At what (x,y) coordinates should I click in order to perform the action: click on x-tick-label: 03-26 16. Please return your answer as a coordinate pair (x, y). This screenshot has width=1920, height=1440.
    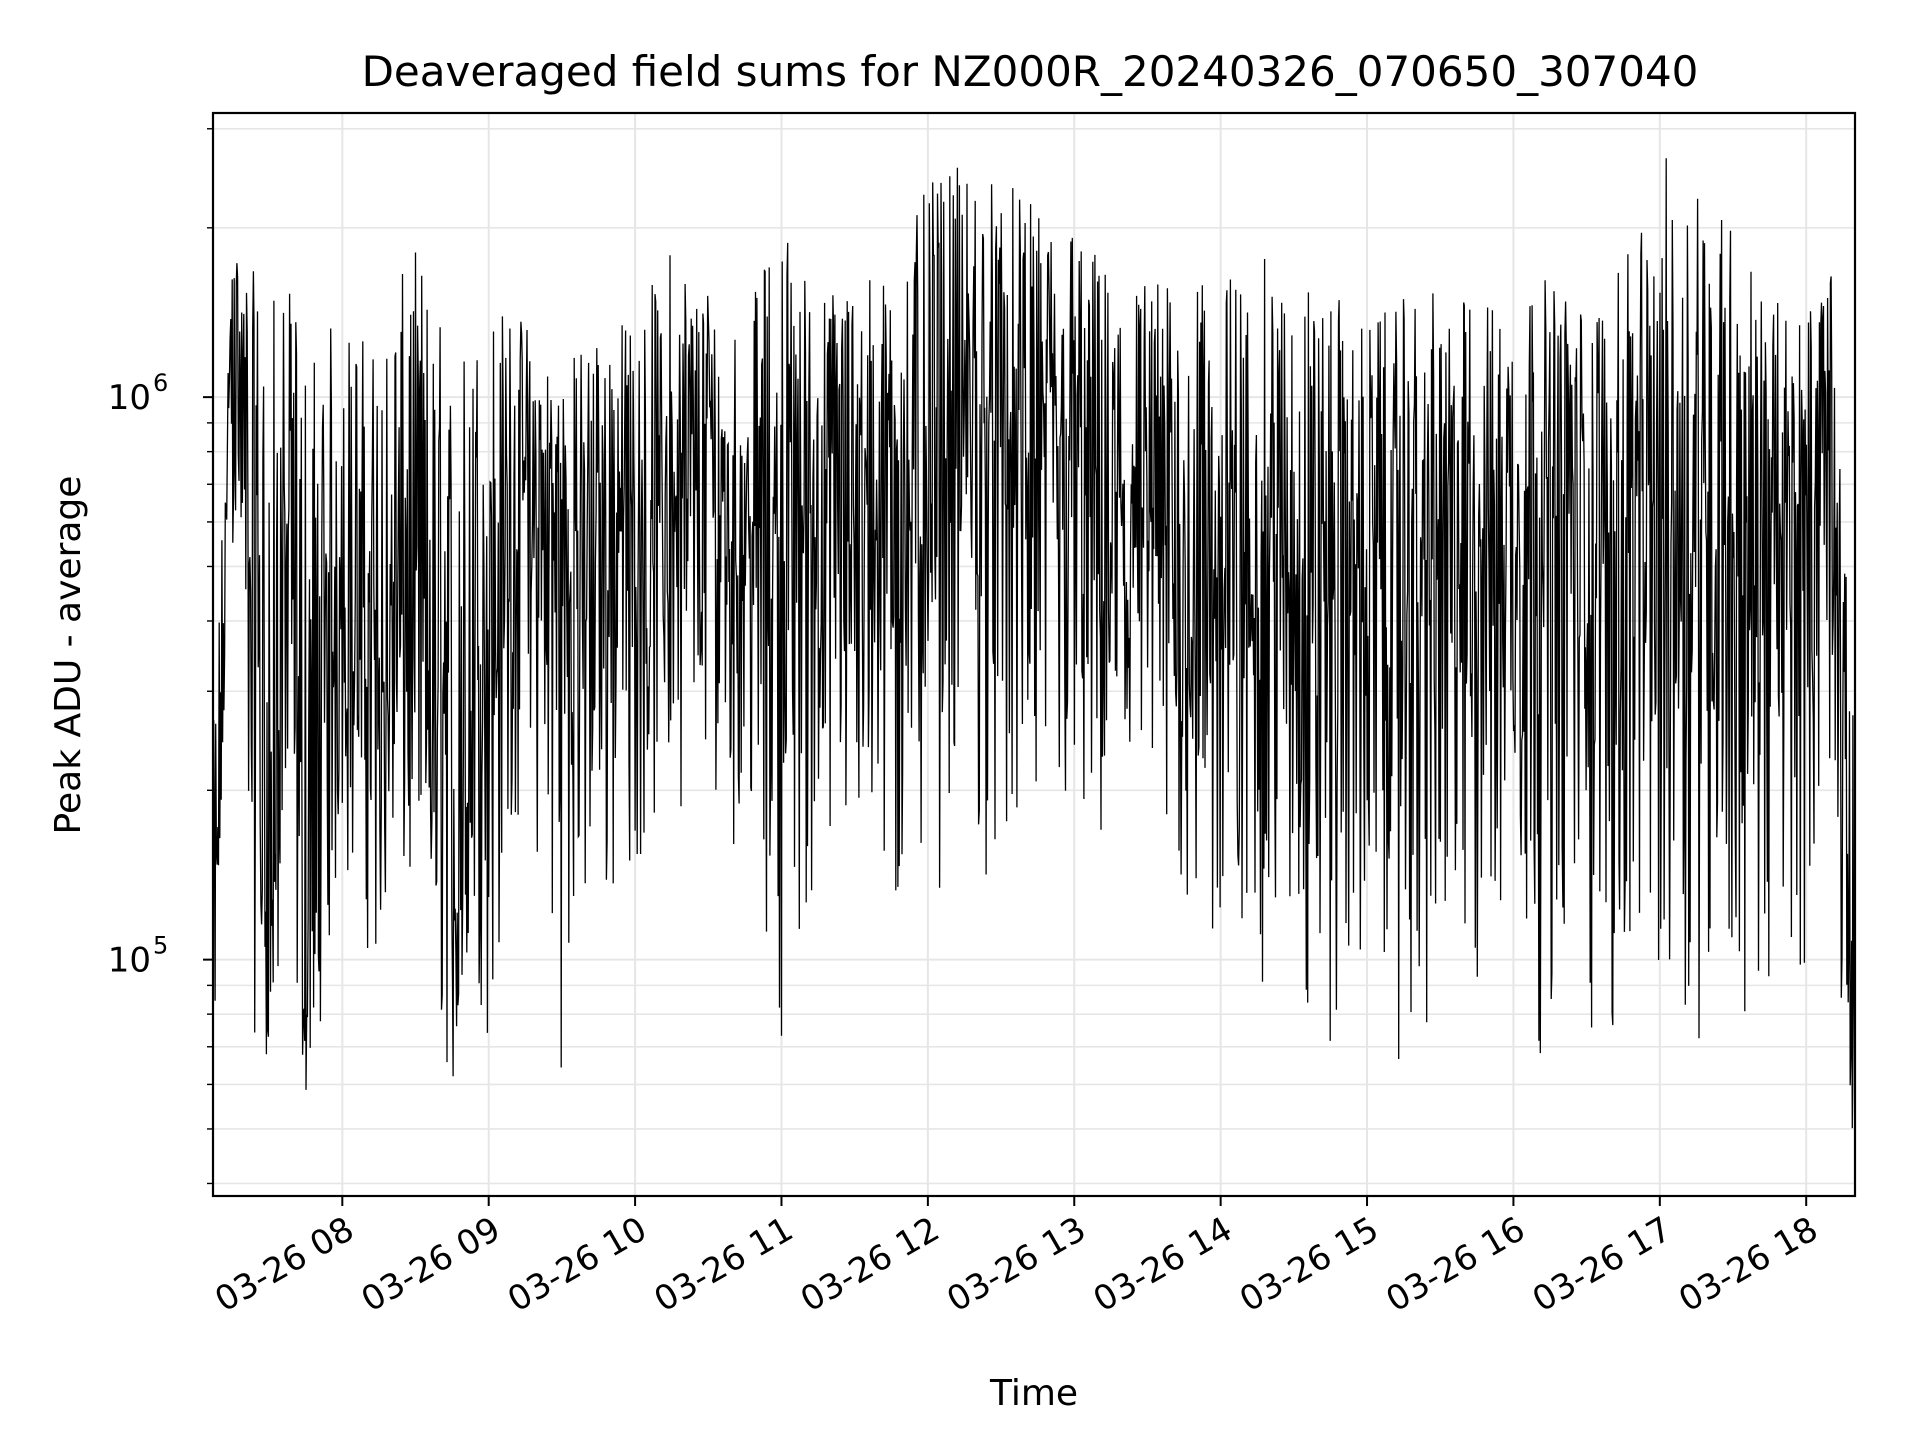
    Looking at the image, I should click on (1456, 1264).